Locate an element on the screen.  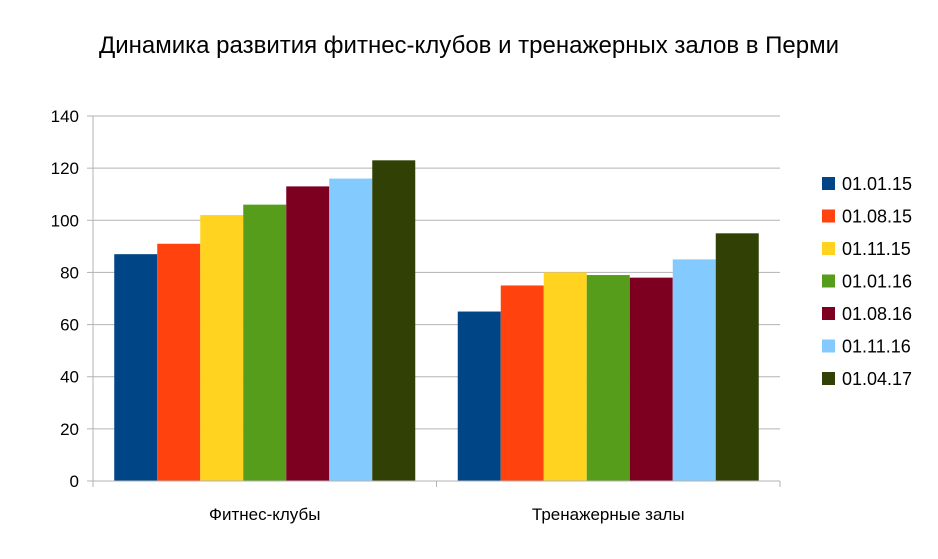
y-tick-label: 80 is located at coordinates (69, 272).